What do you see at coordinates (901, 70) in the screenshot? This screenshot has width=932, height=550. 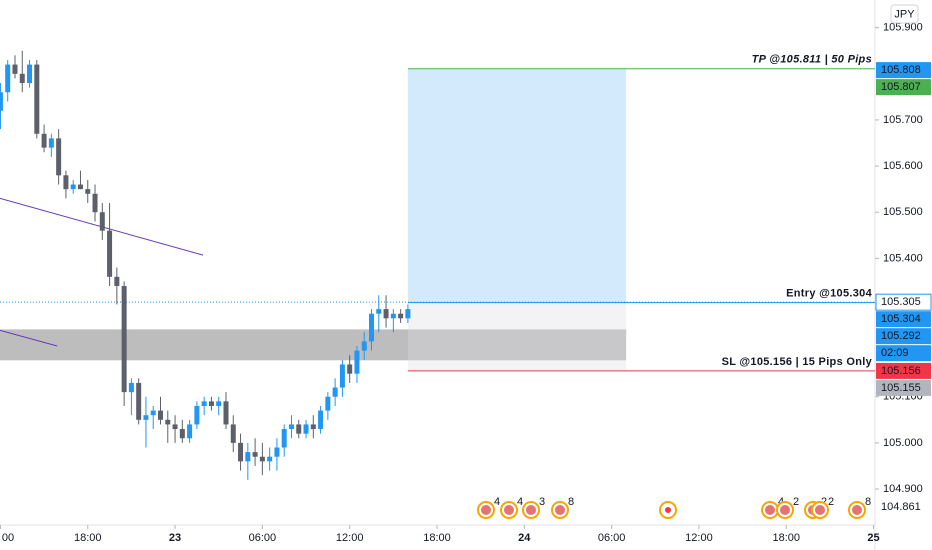 I see `price-label: 105.808` at bounding box center [901, 70].